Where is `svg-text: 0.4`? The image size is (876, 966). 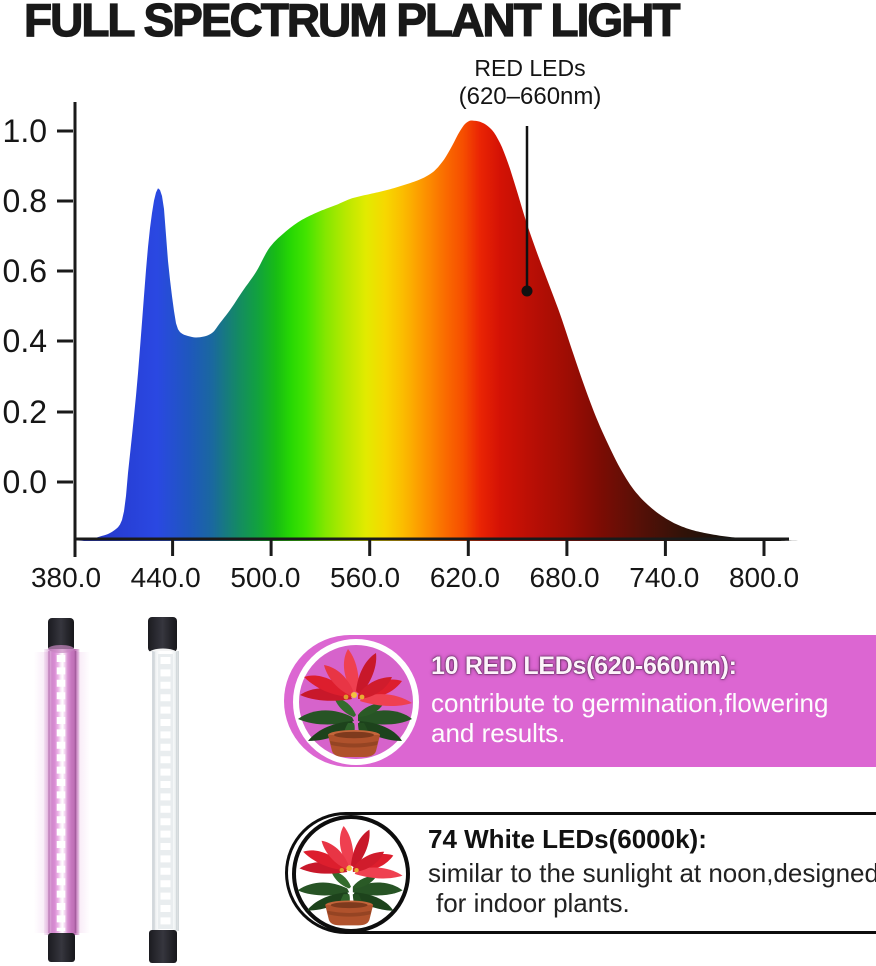
svg-text: 0.4 is located at coordinates (25, 341).